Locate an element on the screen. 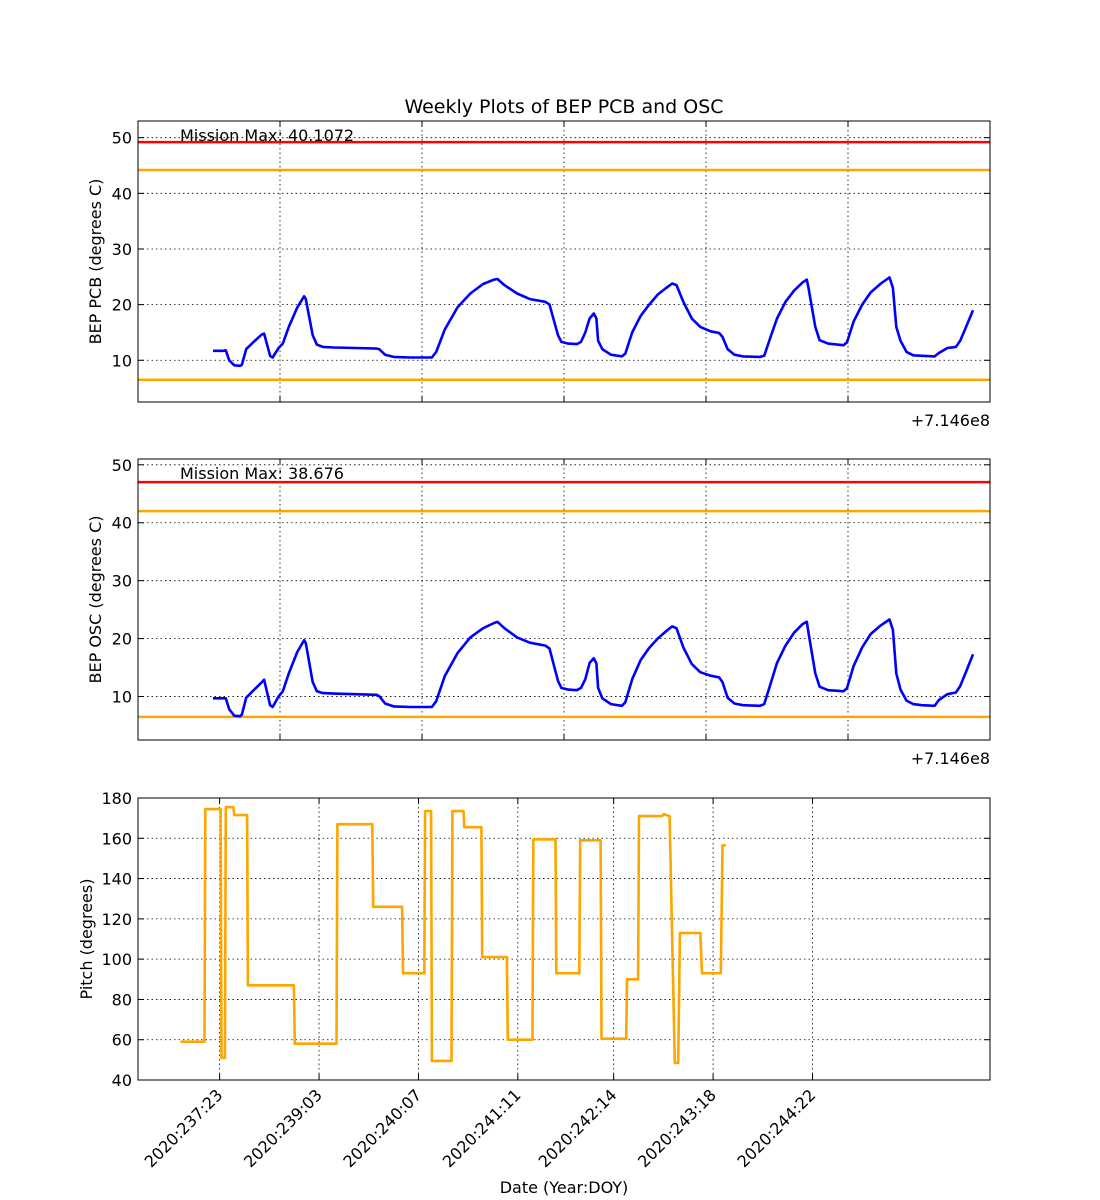  x-axis-label: Date (Year:DOY) is located at coordinates (564, 1187).